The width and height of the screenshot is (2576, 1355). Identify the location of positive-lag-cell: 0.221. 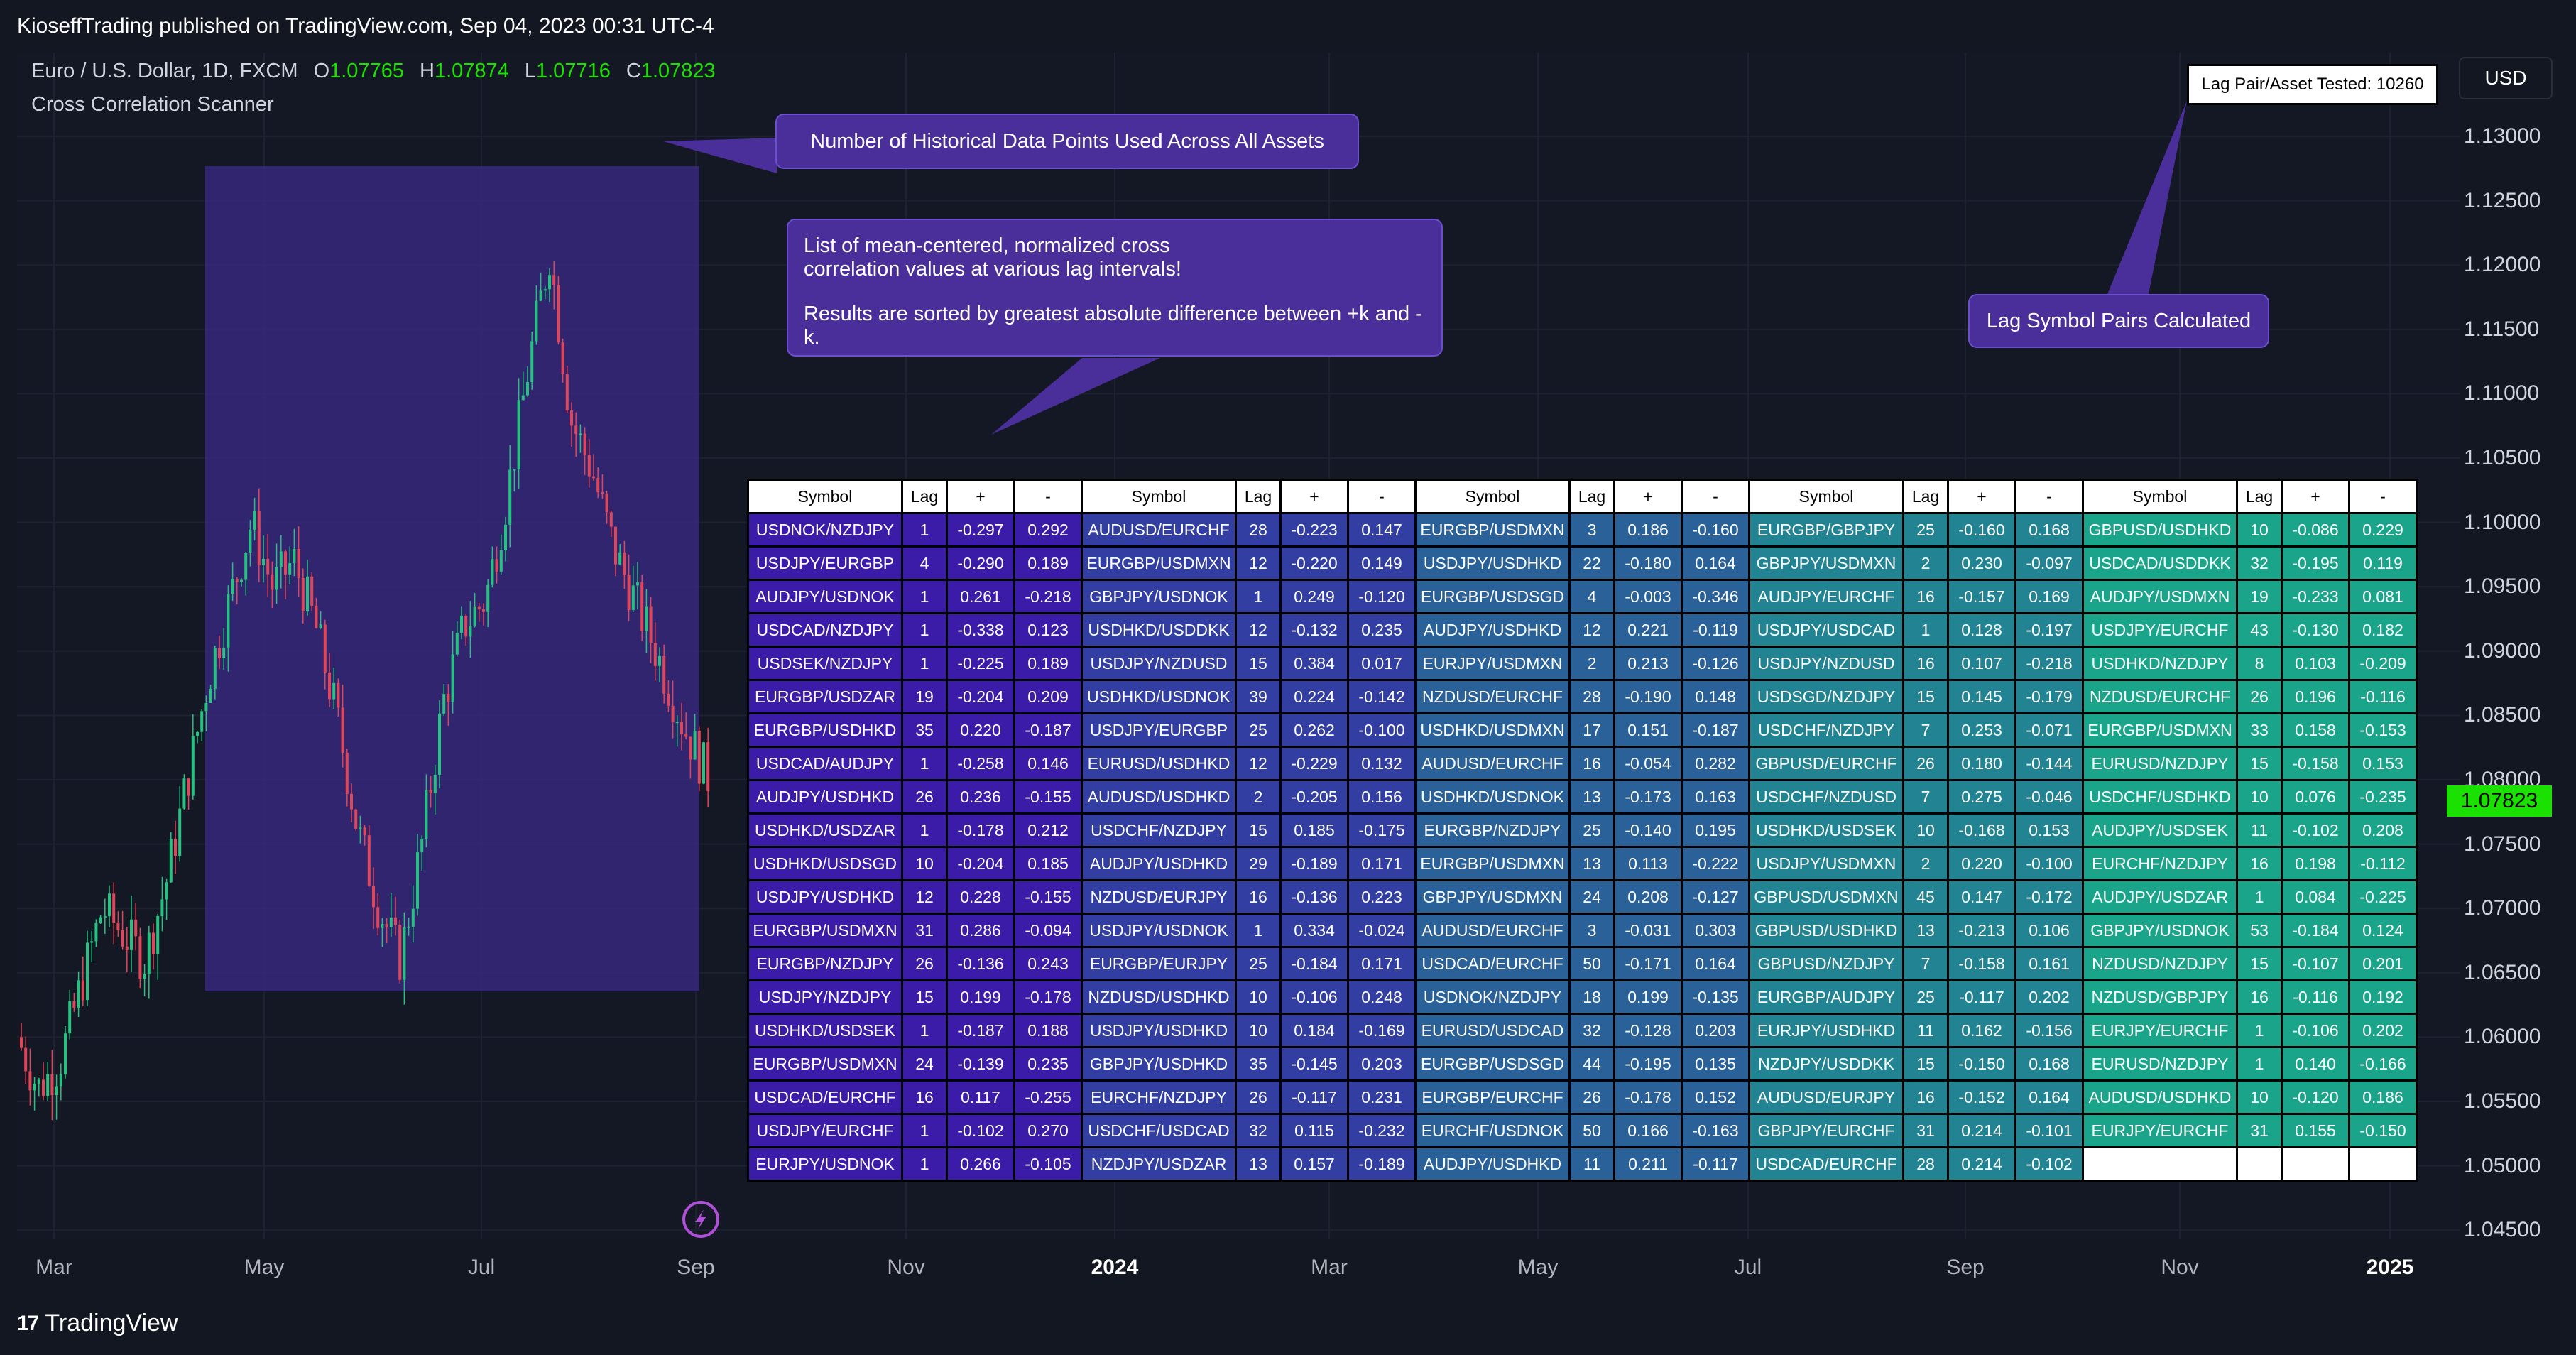
(1648, 630).